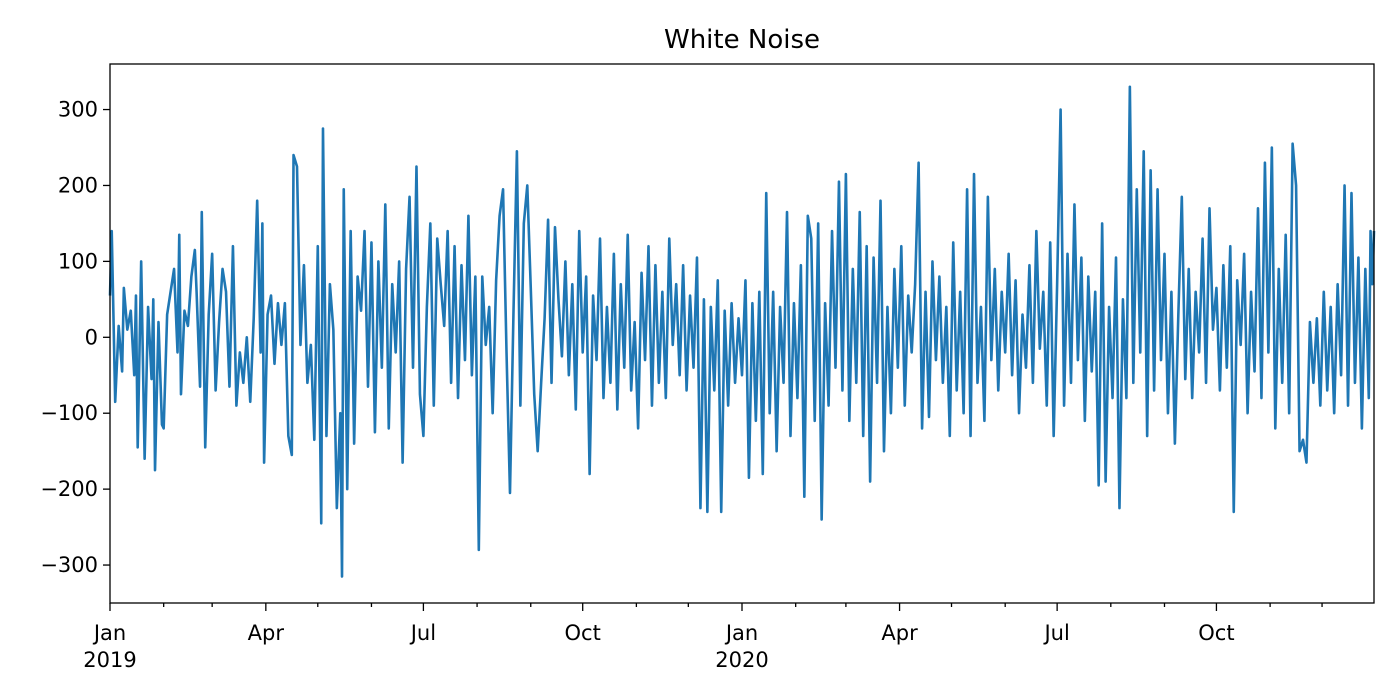  Describe the element at coordinates (109, 660) in the screenshot. I see `x-tick-year-label: 2019` at that location.